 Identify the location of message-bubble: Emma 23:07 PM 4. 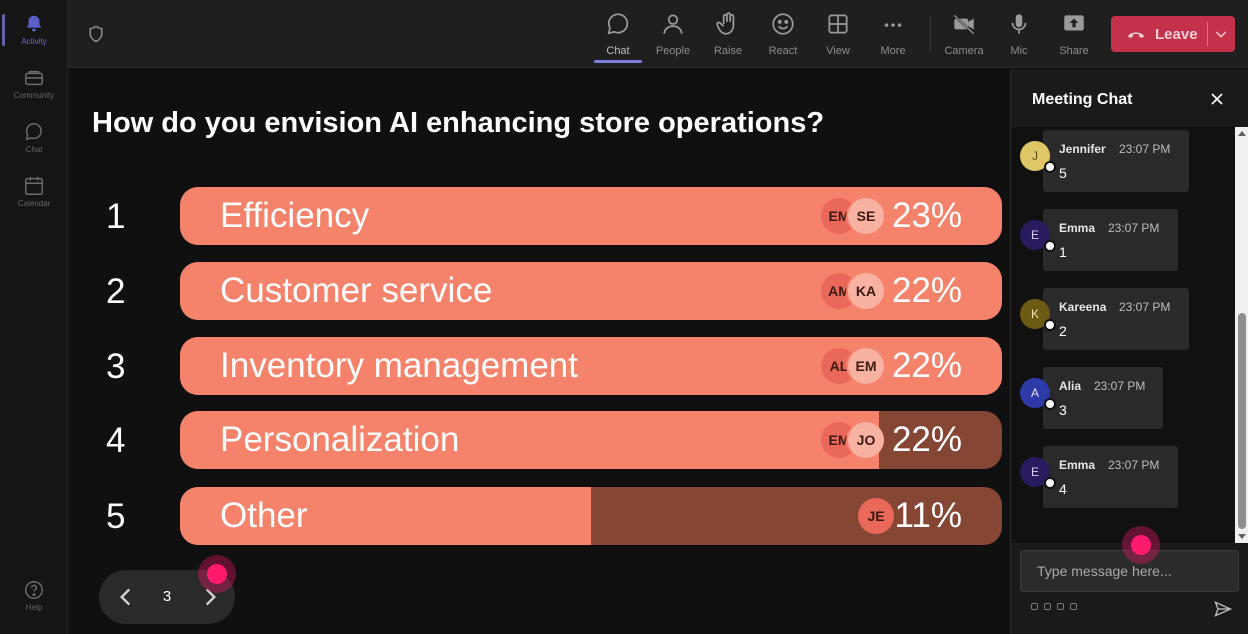
(1110, 477).